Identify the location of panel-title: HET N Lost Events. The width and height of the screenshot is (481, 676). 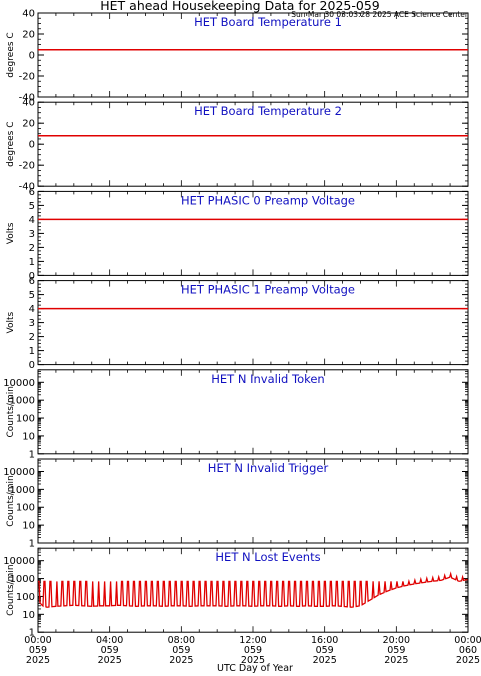
(267, 557).